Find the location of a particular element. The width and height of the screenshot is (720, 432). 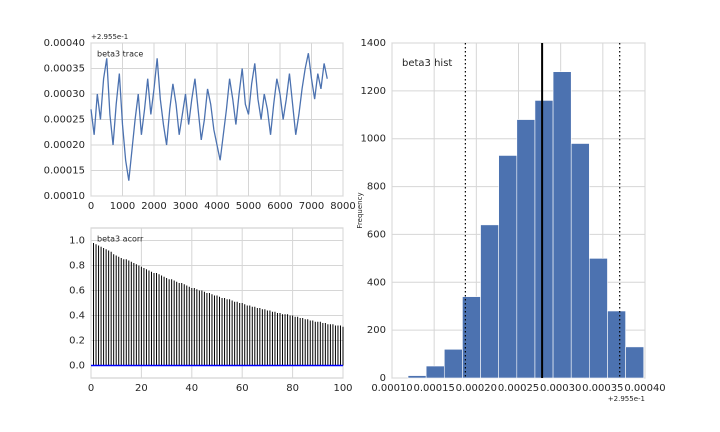

x-tick-label: 0.00020 is located at coordinates (476, 388).